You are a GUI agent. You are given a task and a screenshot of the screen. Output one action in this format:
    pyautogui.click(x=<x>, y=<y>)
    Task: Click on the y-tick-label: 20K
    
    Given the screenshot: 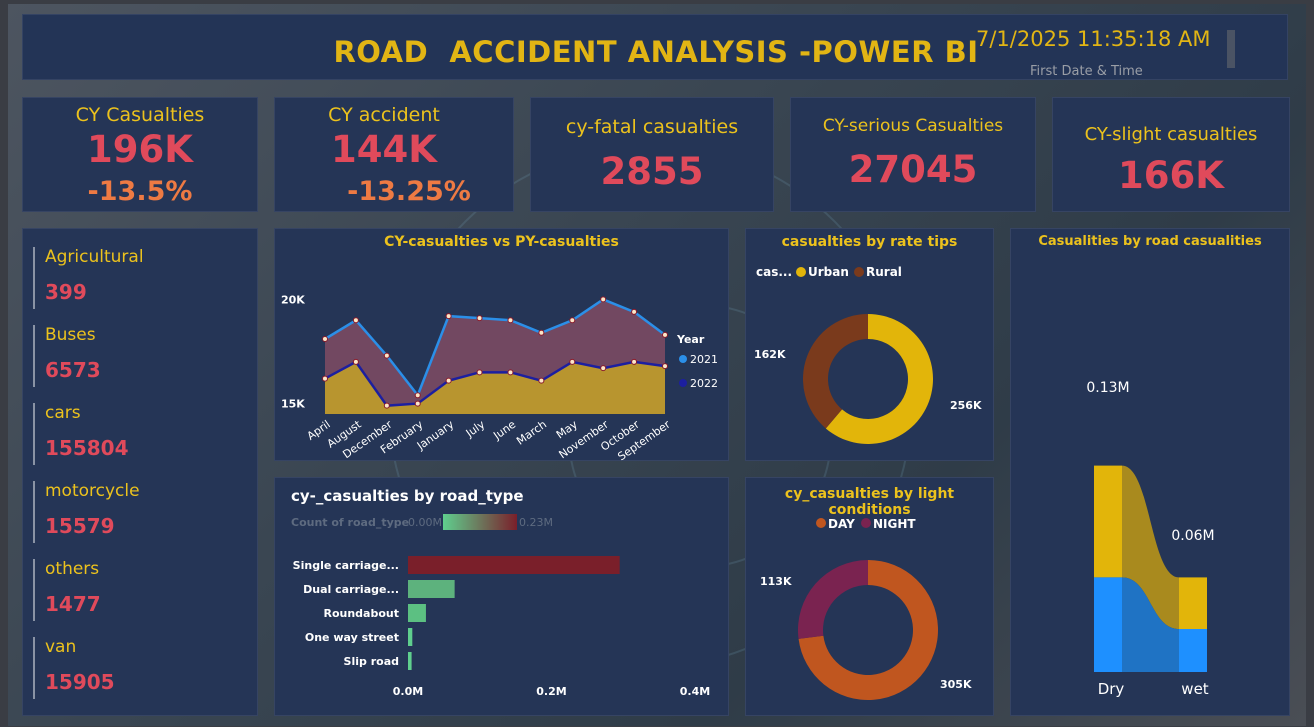 What is the action you would take?
    pyautogui.click(x=293, y=299)
    